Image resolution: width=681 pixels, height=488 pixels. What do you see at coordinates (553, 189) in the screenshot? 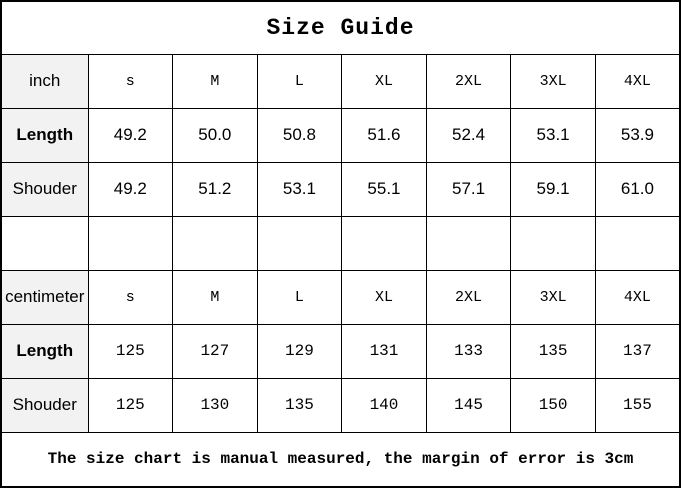
I see `value-cell: 59.1` at bounding box center [553, 189].